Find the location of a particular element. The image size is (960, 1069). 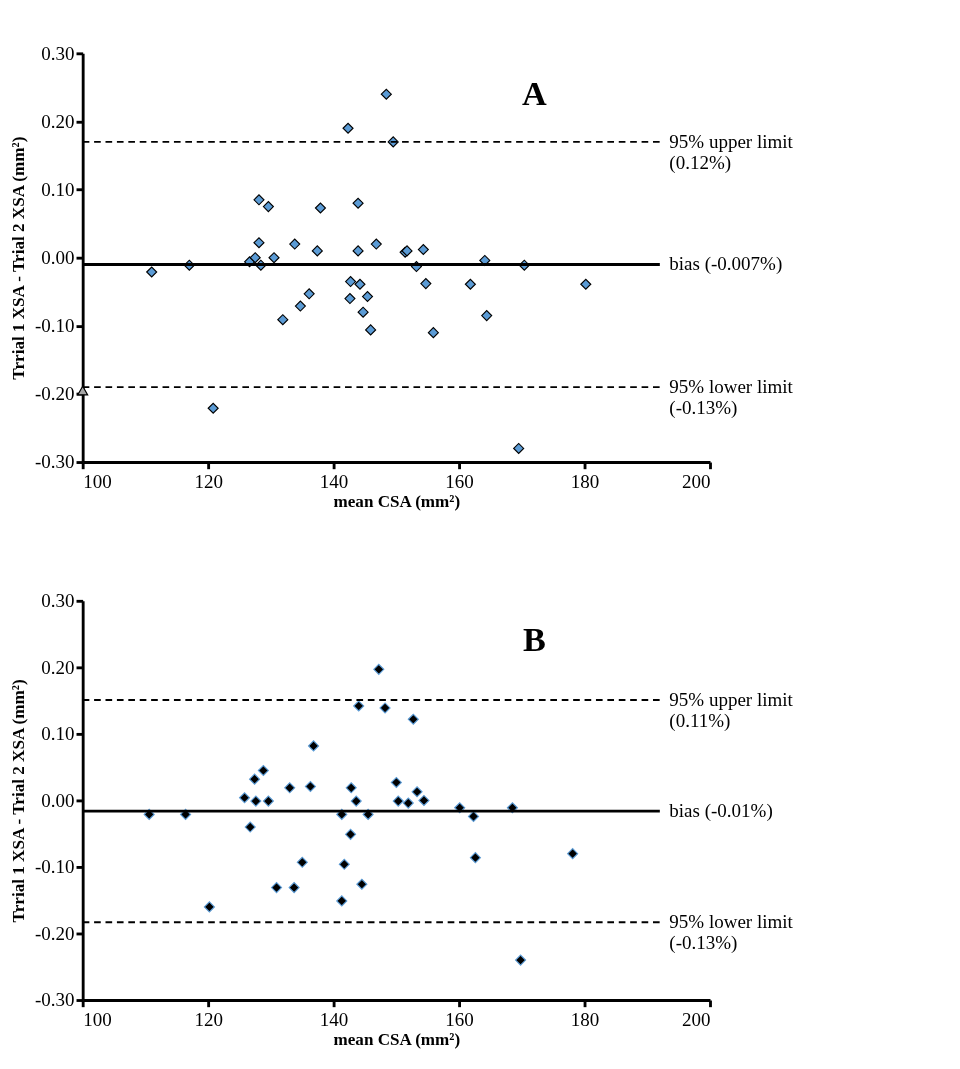

ref-line-label: 95% upper limit (0.12%) is located at coordinates (731, 152).